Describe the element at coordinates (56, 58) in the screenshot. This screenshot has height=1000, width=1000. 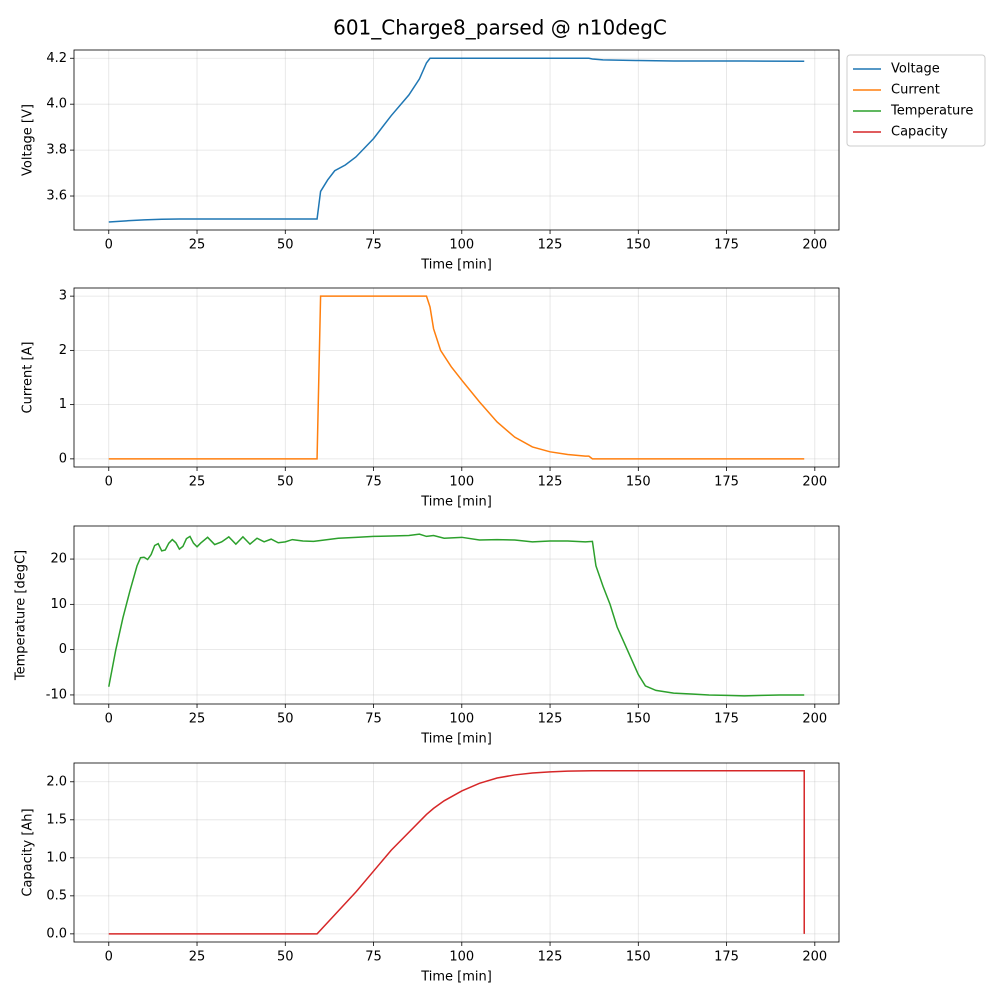
I see `y-tick-label: 4.2` at that location.